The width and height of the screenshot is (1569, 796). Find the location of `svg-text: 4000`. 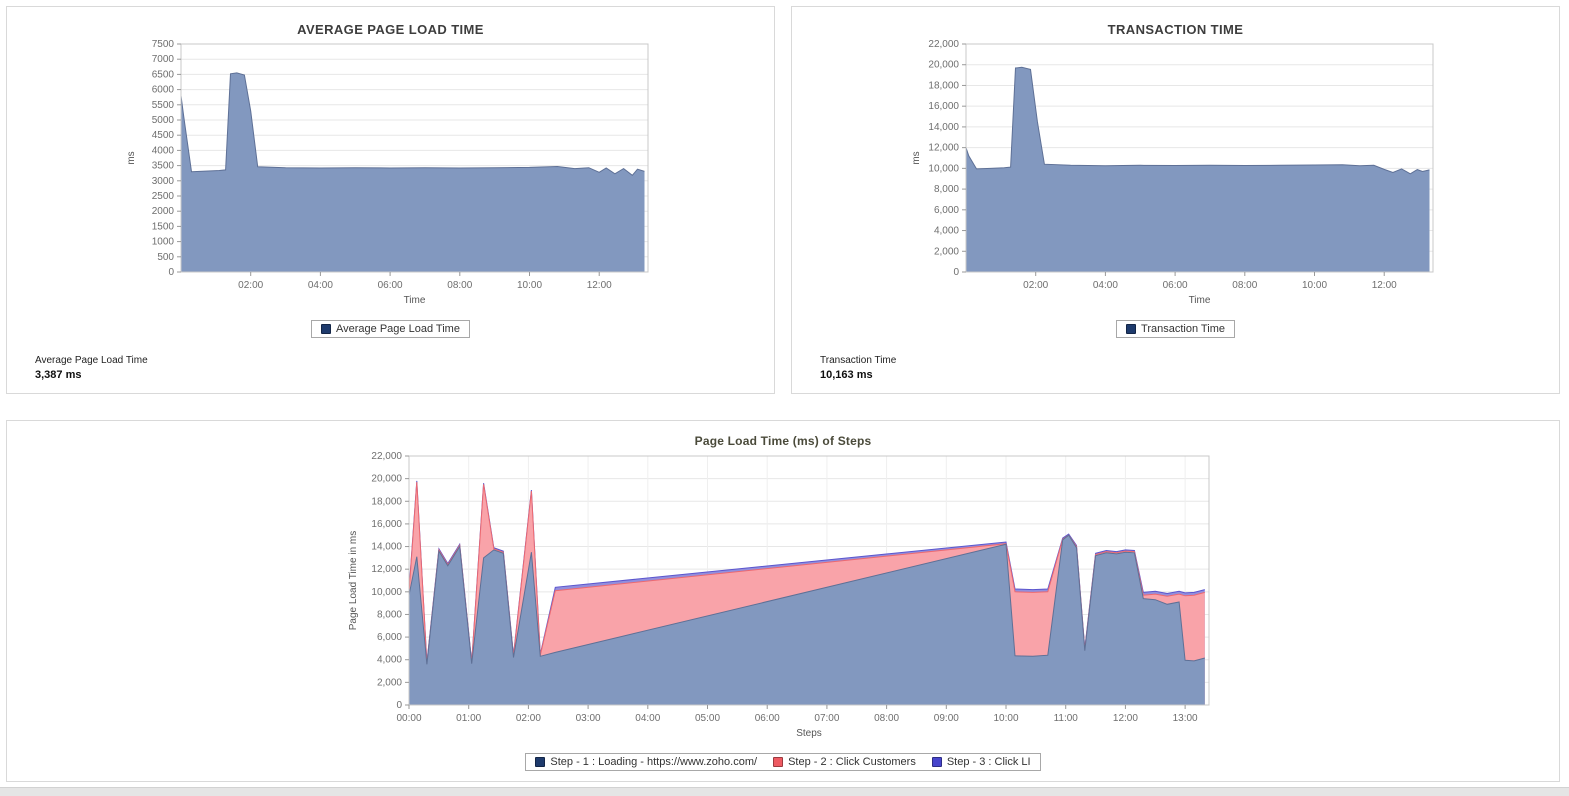

svg-text: 4000 is located at coordinates (163, 150).